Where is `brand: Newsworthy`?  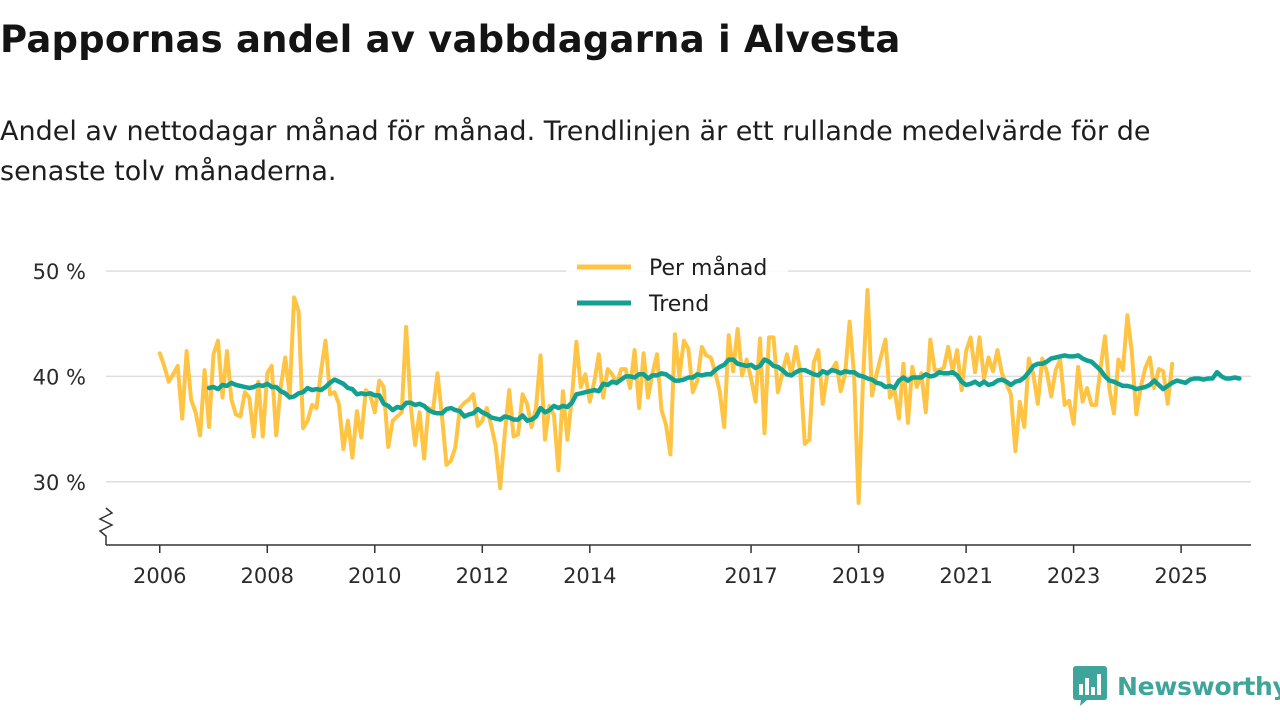
brand: Newsworthy is located at coordinates (1176, 686).